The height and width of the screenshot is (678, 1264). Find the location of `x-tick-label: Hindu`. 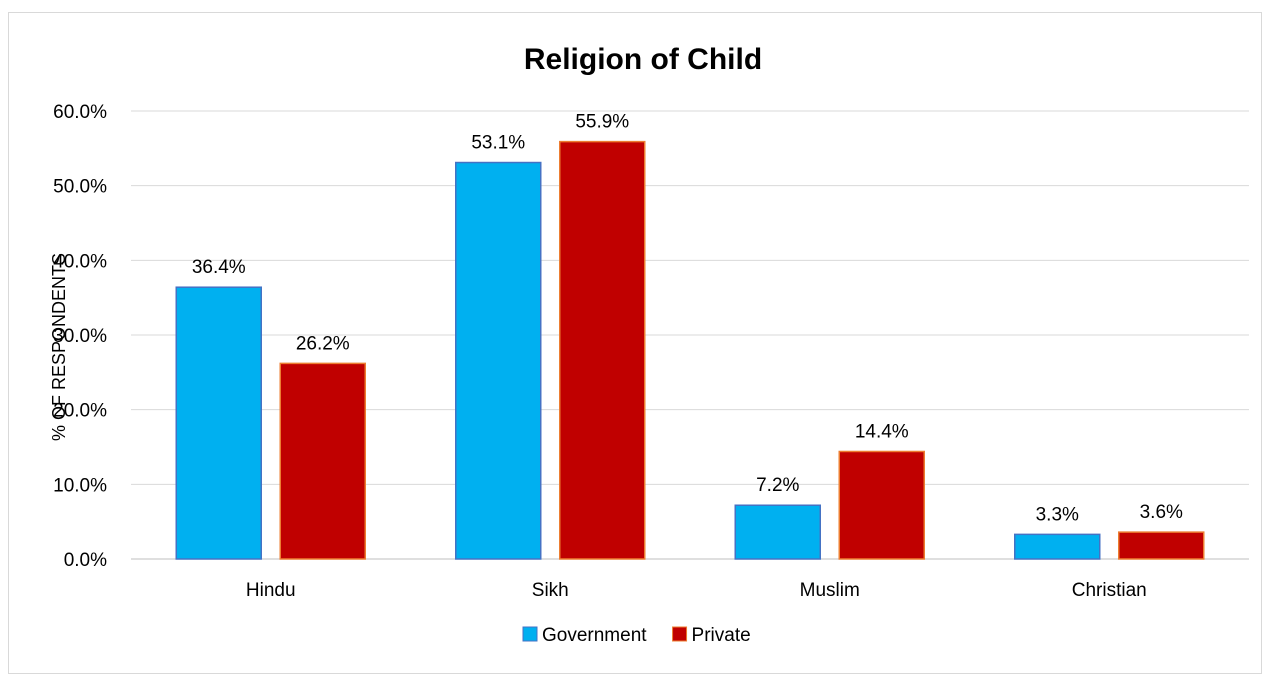

x-tick-label: Hindu is located at coordinates (271, 590).